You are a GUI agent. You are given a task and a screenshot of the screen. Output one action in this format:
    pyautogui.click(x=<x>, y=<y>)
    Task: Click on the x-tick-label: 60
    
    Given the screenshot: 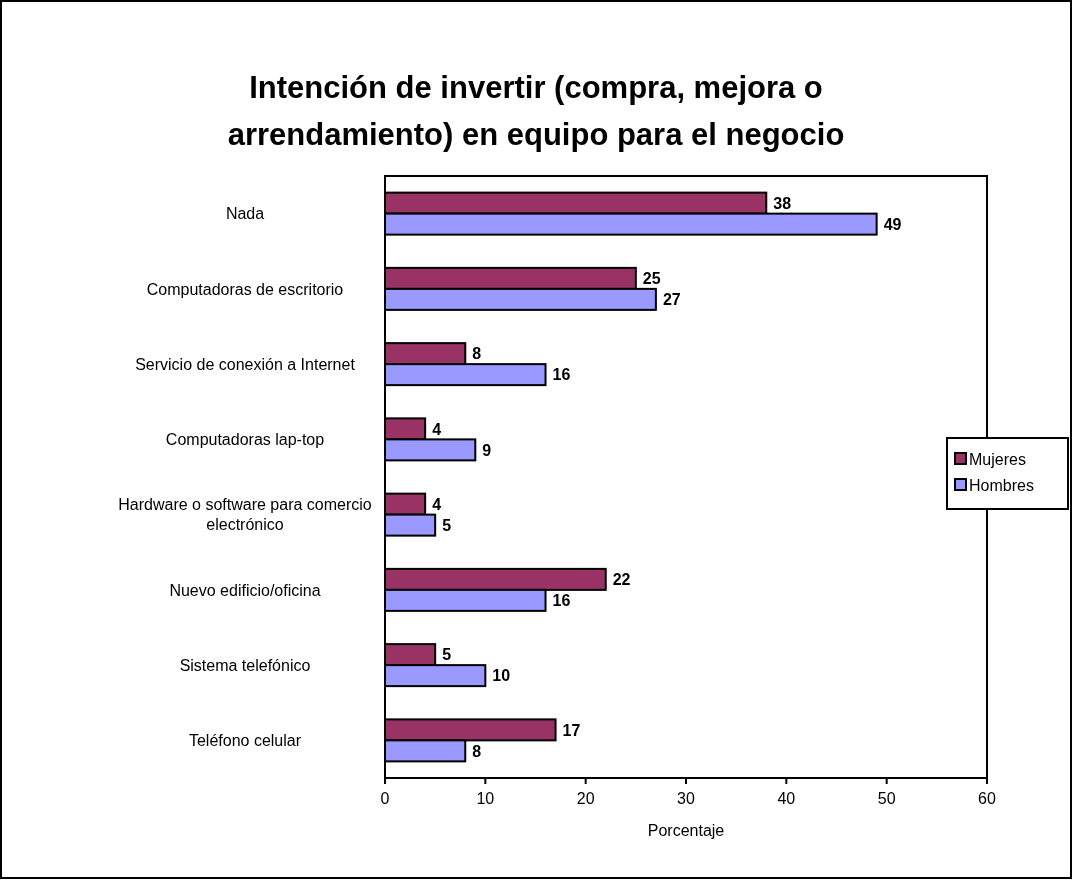 What is the action you would take?
    pyautogui.click(x=987, y=798)
    